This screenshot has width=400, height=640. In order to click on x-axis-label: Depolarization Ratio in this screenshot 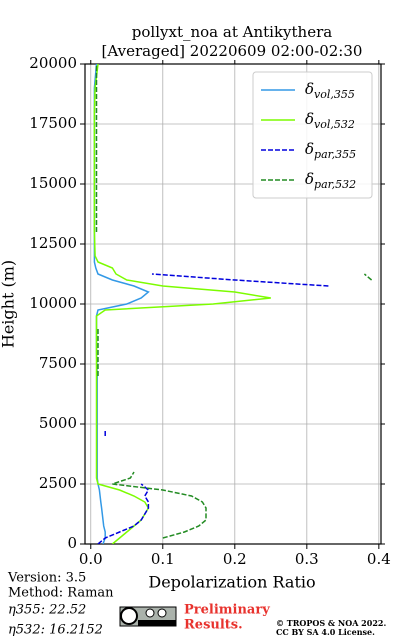, I will do `click(231, 582)`.